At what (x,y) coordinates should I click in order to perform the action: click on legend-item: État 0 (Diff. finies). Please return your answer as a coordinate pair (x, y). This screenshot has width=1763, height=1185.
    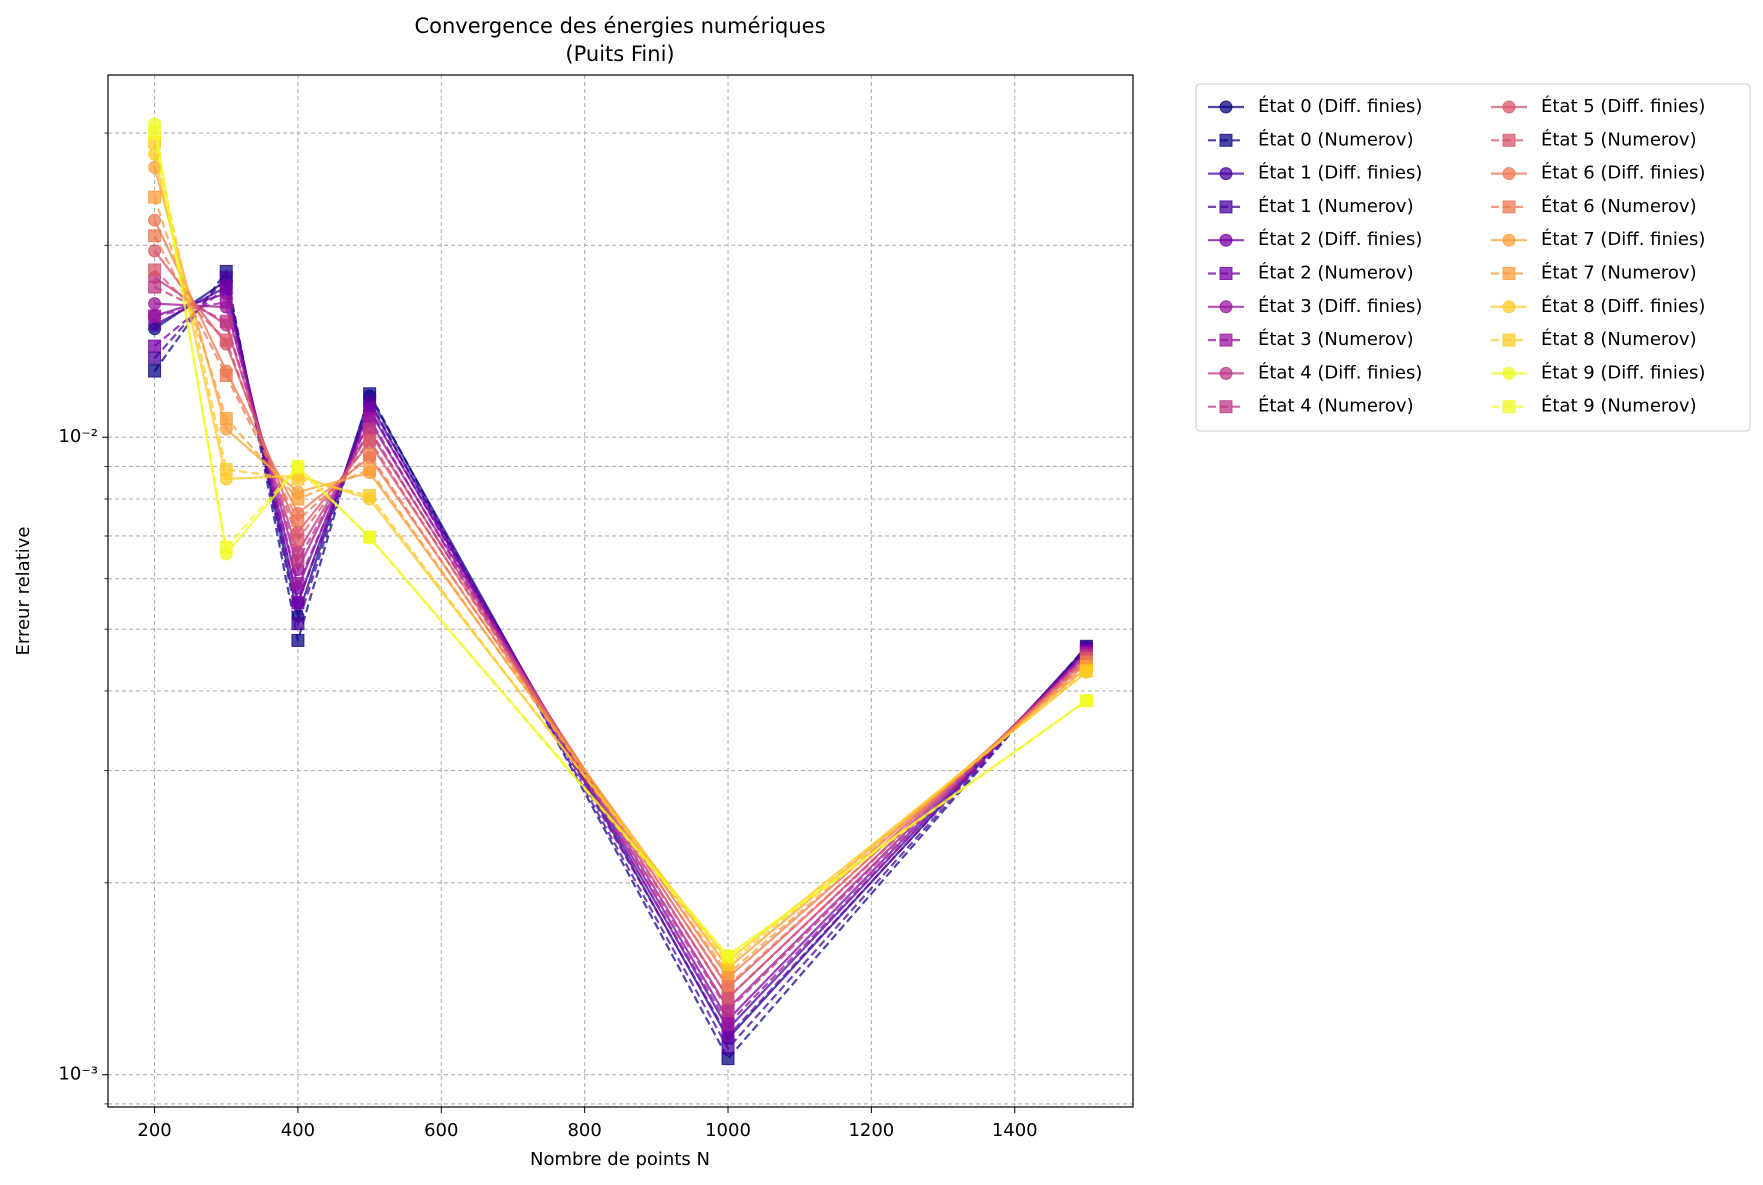
    Looking at the image, I should click on (1315, 106).